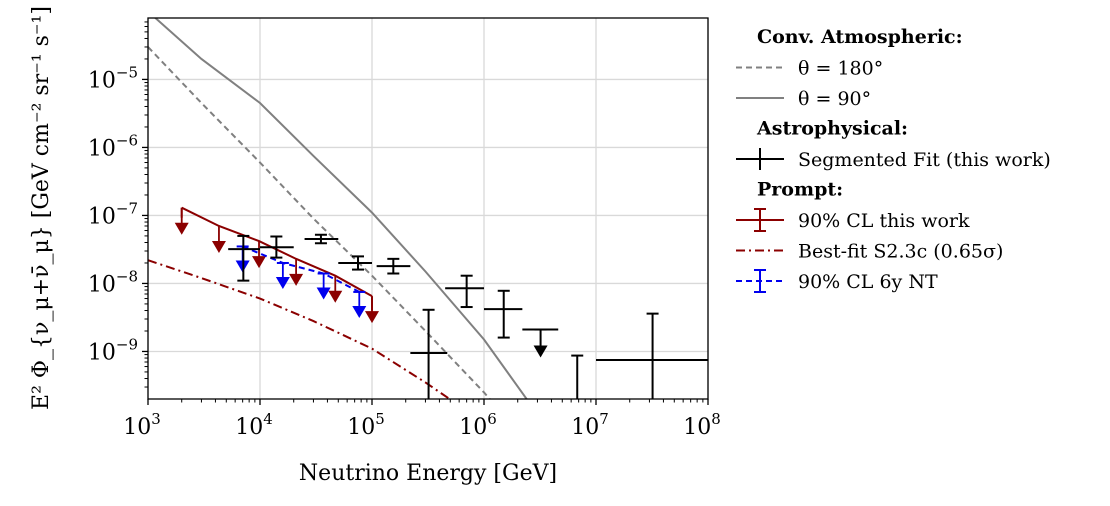 This screenshot has width=1110, height=506. I want to click on prompt-limit-line, so click(277, 252).